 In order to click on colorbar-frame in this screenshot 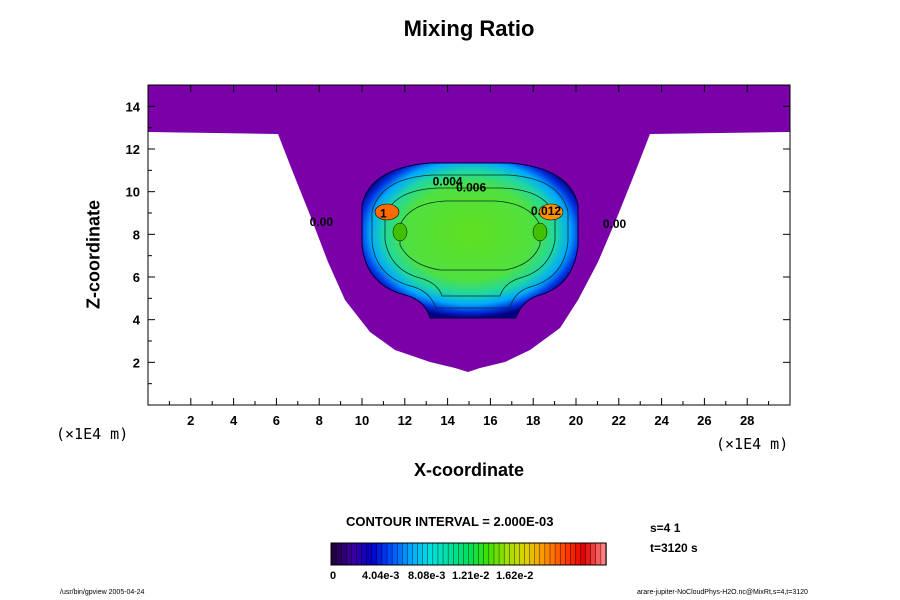, I will do `click(468, 554)`.